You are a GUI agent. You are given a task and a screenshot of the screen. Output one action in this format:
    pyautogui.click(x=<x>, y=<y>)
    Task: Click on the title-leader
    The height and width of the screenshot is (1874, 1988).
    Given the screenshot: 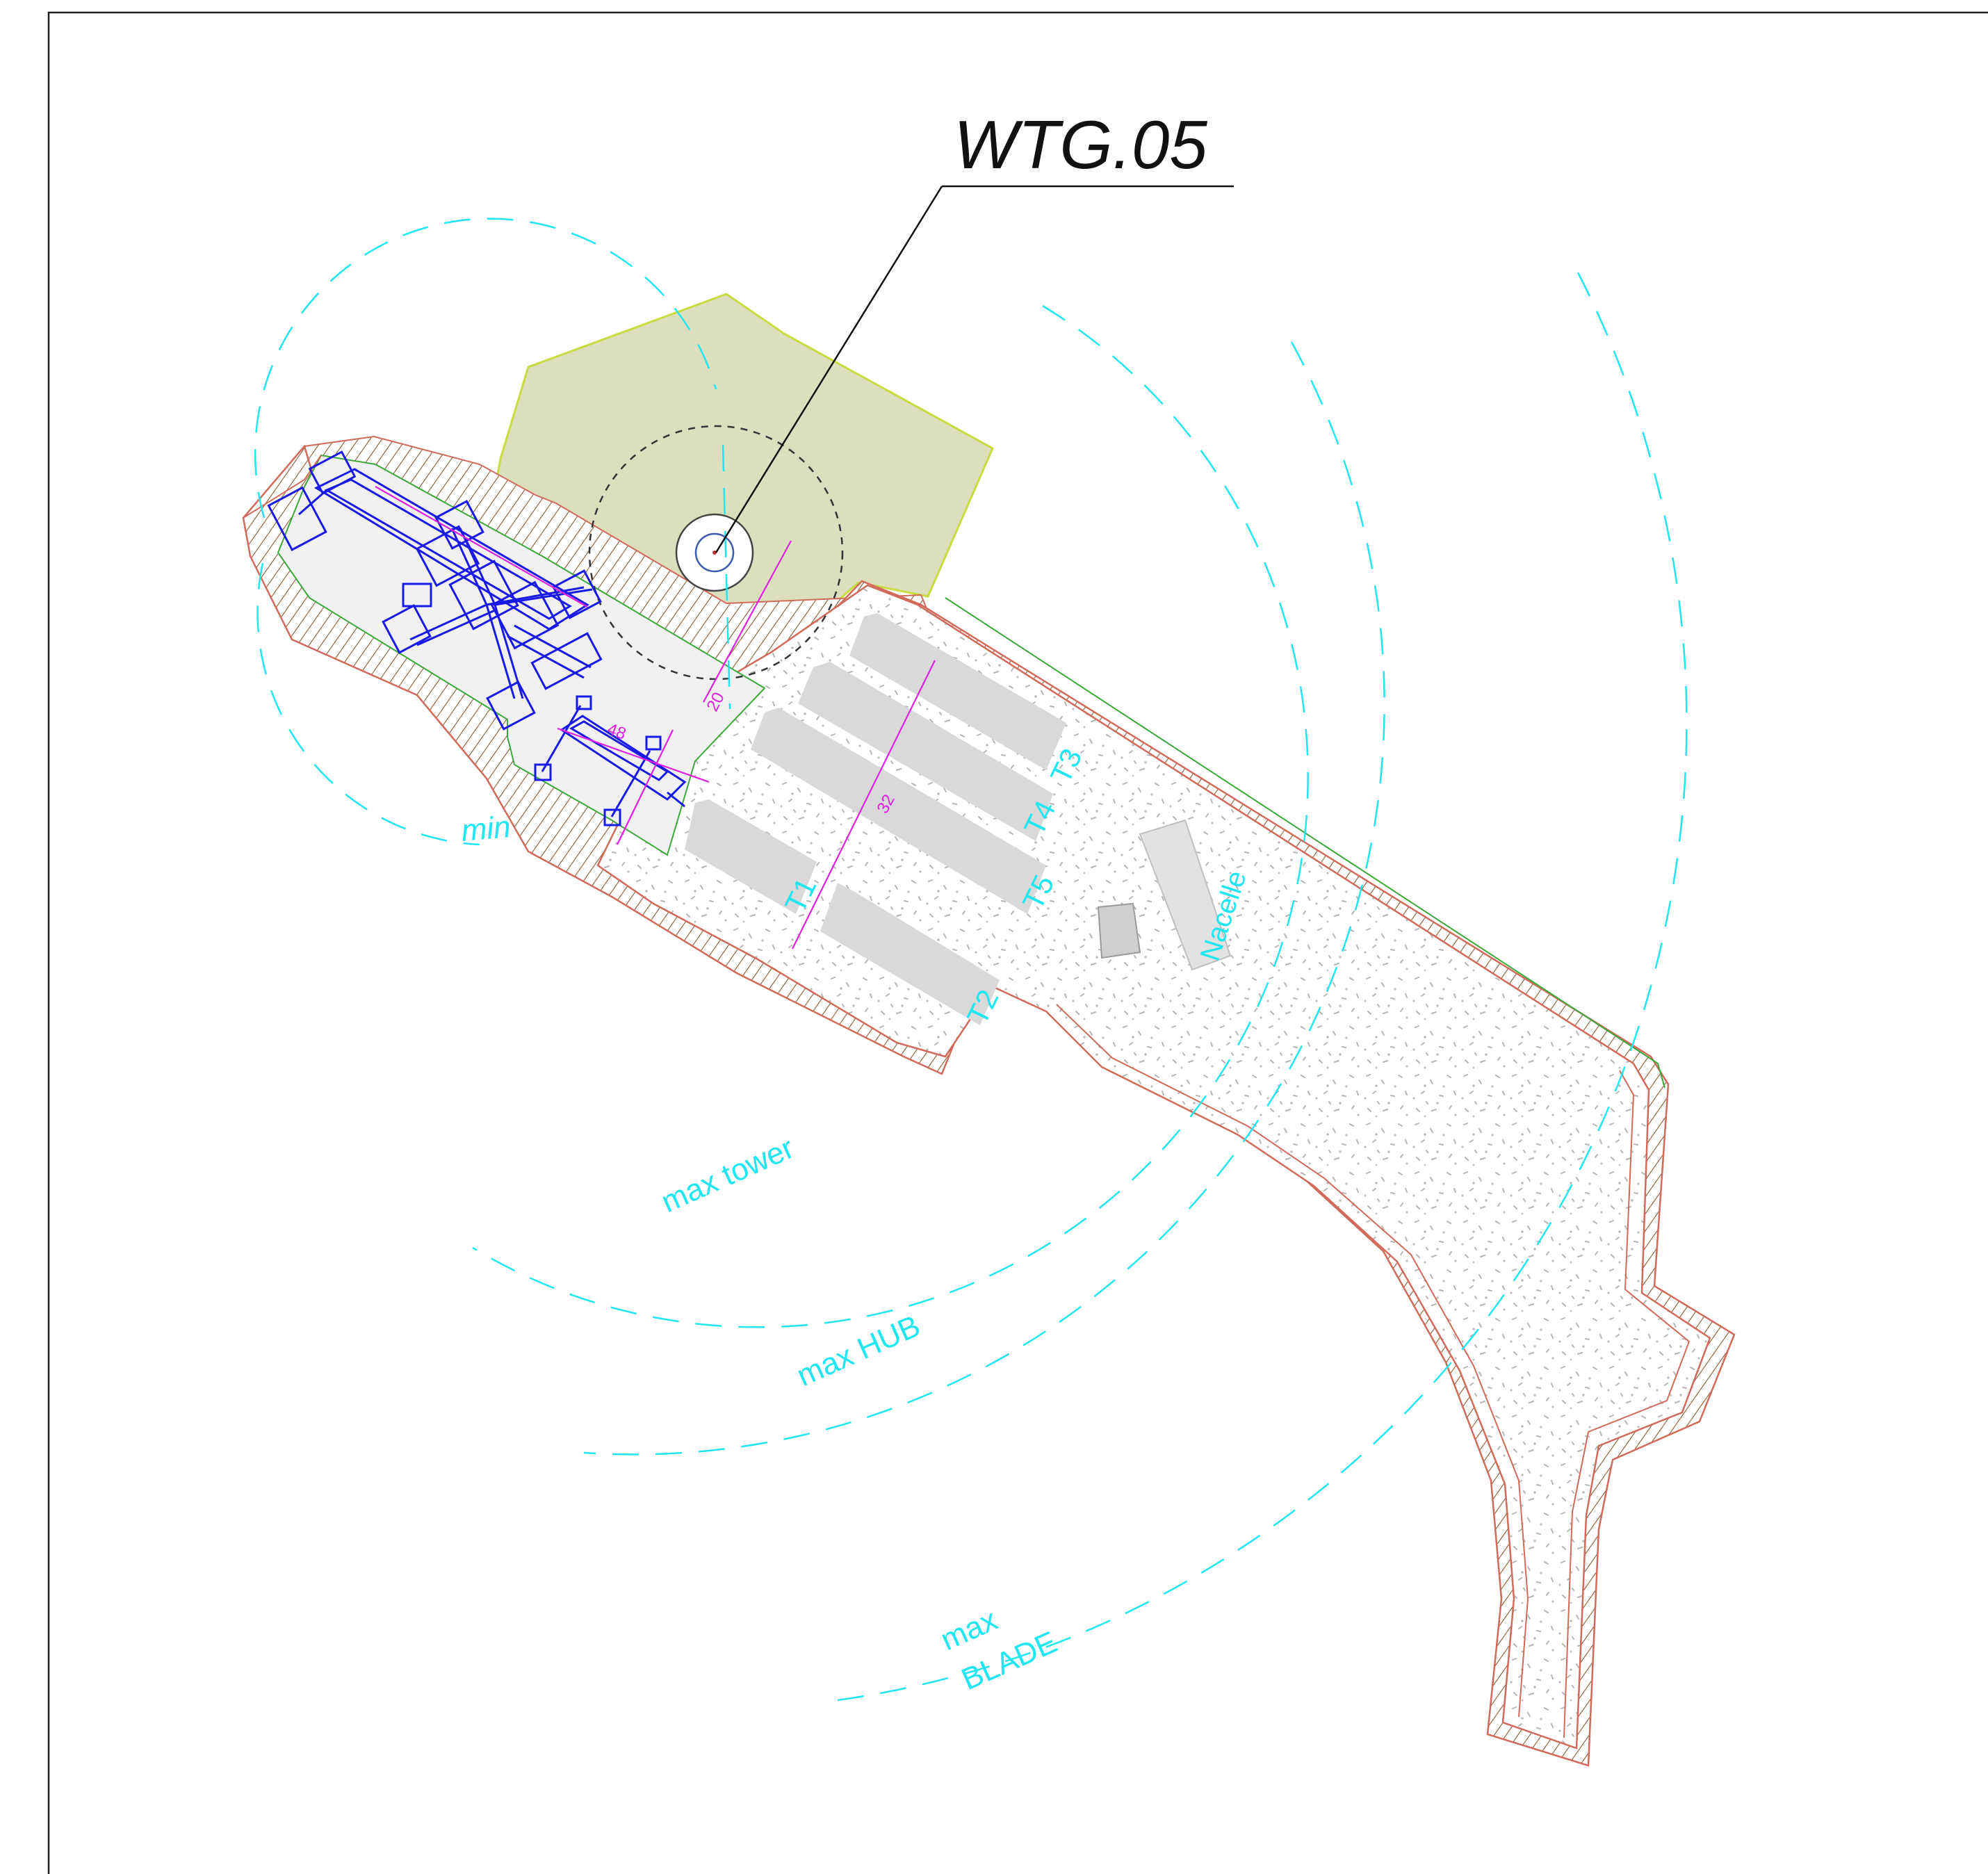 What is the action you would take?
    pyautogui.click(x=974, y=369)
    